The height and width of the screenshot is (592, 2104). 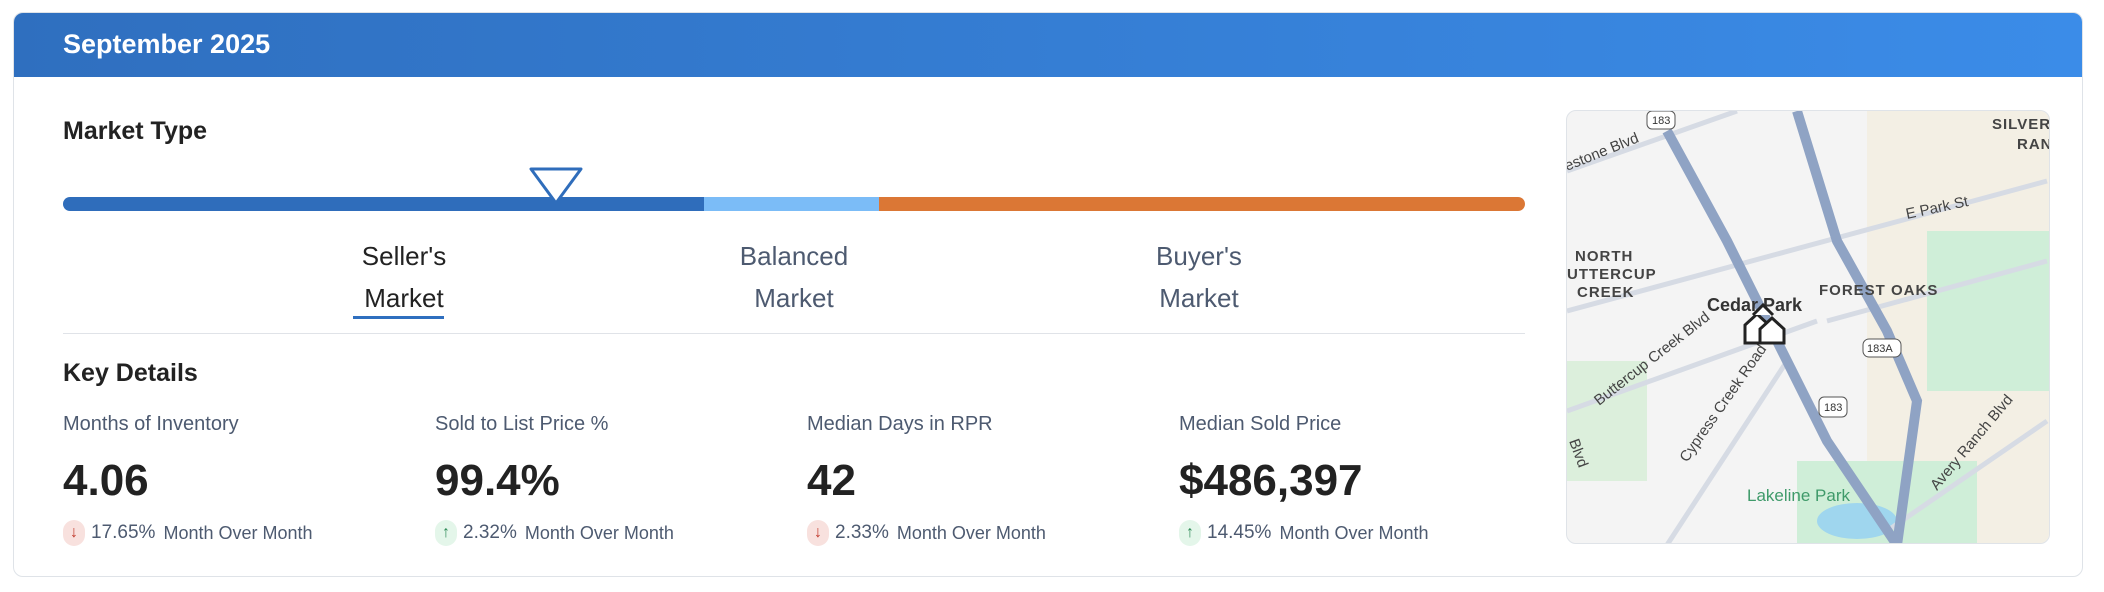 What do you see at coordinates (123, 532) in the screenshot?
I see `metric-change: 17.65%` at bounding box center [123, 532].